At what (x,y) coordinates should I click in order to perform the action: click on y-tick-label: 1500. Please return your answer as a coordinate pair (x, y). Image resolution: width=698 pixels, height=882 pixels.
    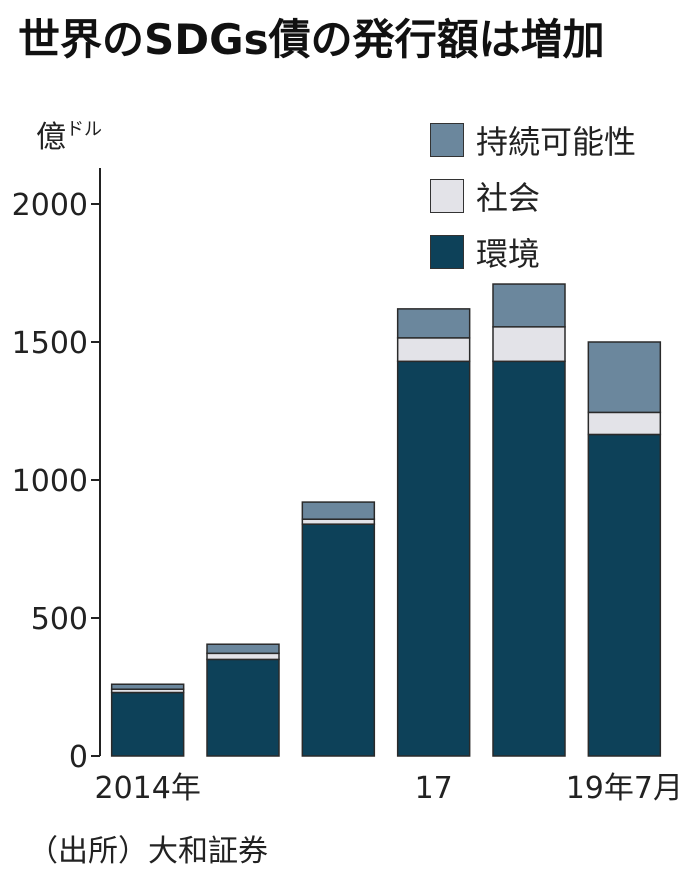
    Looking at the image, I should click on (50, 343).